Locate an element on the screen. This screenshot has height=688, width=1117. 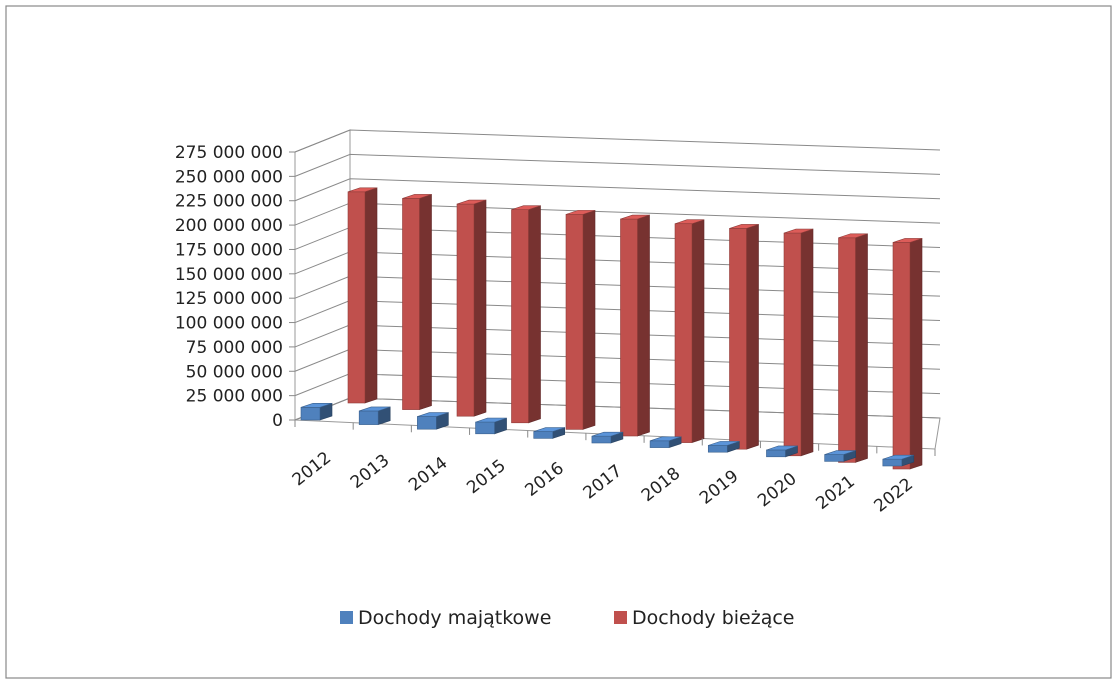
bar-dochody-majatkowe-2013 is located at coordinates (374, 416).